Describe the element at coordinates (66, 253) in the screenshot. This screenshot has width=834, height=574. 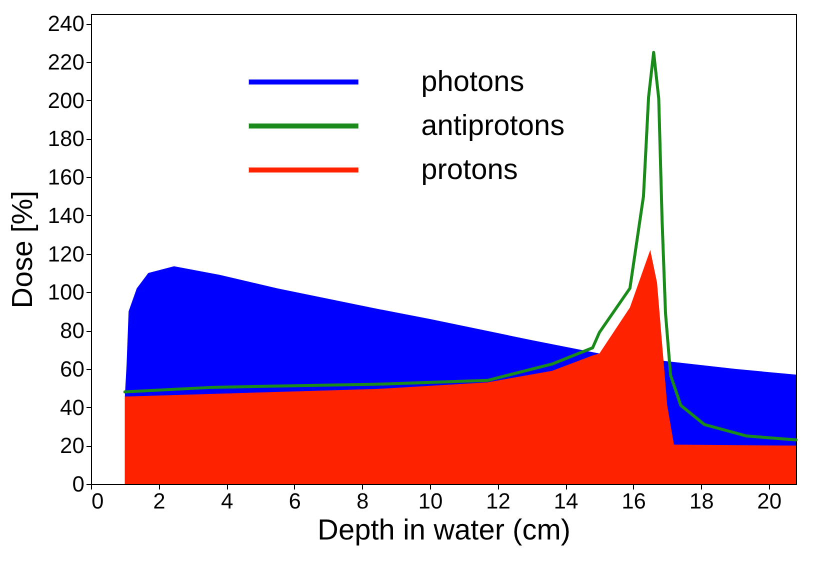
I see `y-tick-label: 120` at that location.